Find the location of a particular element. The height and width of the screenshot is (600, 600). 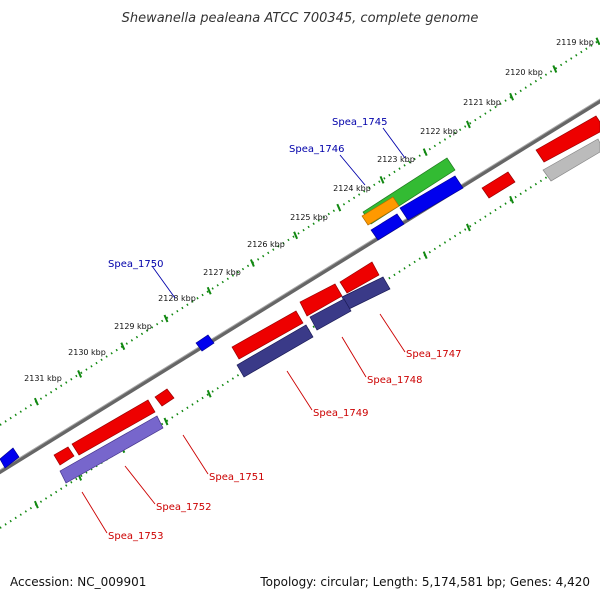

accession-text: Accession: NC_009901 is located at coordinates (78, 582).